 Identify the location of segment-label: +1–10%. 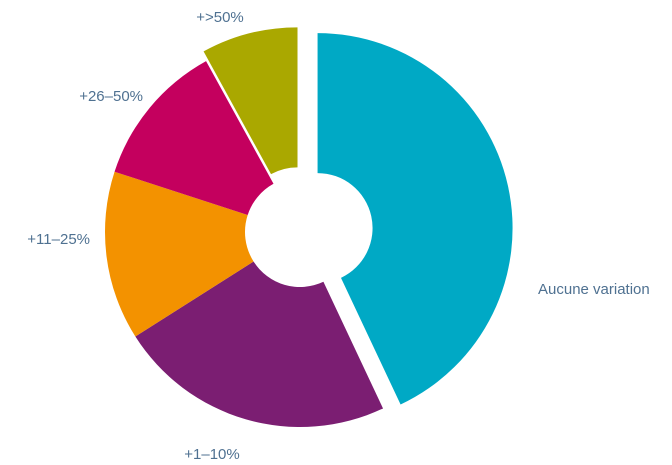
(211, 454).